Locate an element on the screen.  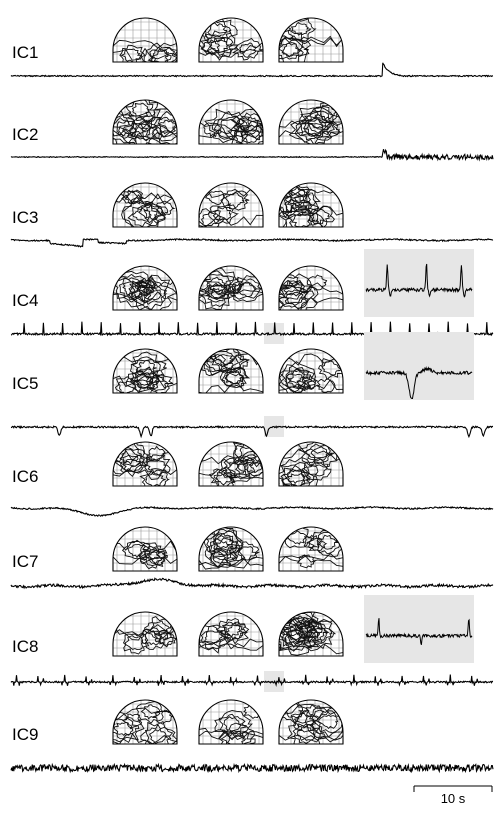
component-row: IC2 is located at coordinates (252, 130).